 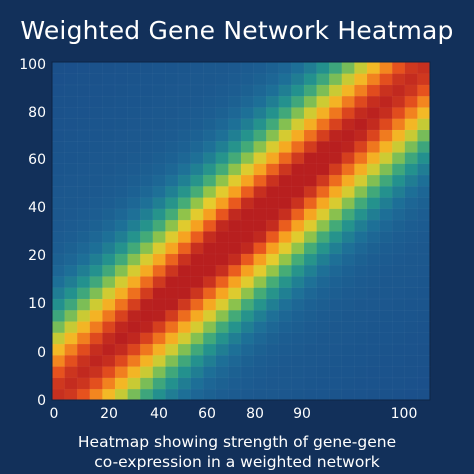 I want to click on x-tick-label: 100, so click(x=404, y=414).